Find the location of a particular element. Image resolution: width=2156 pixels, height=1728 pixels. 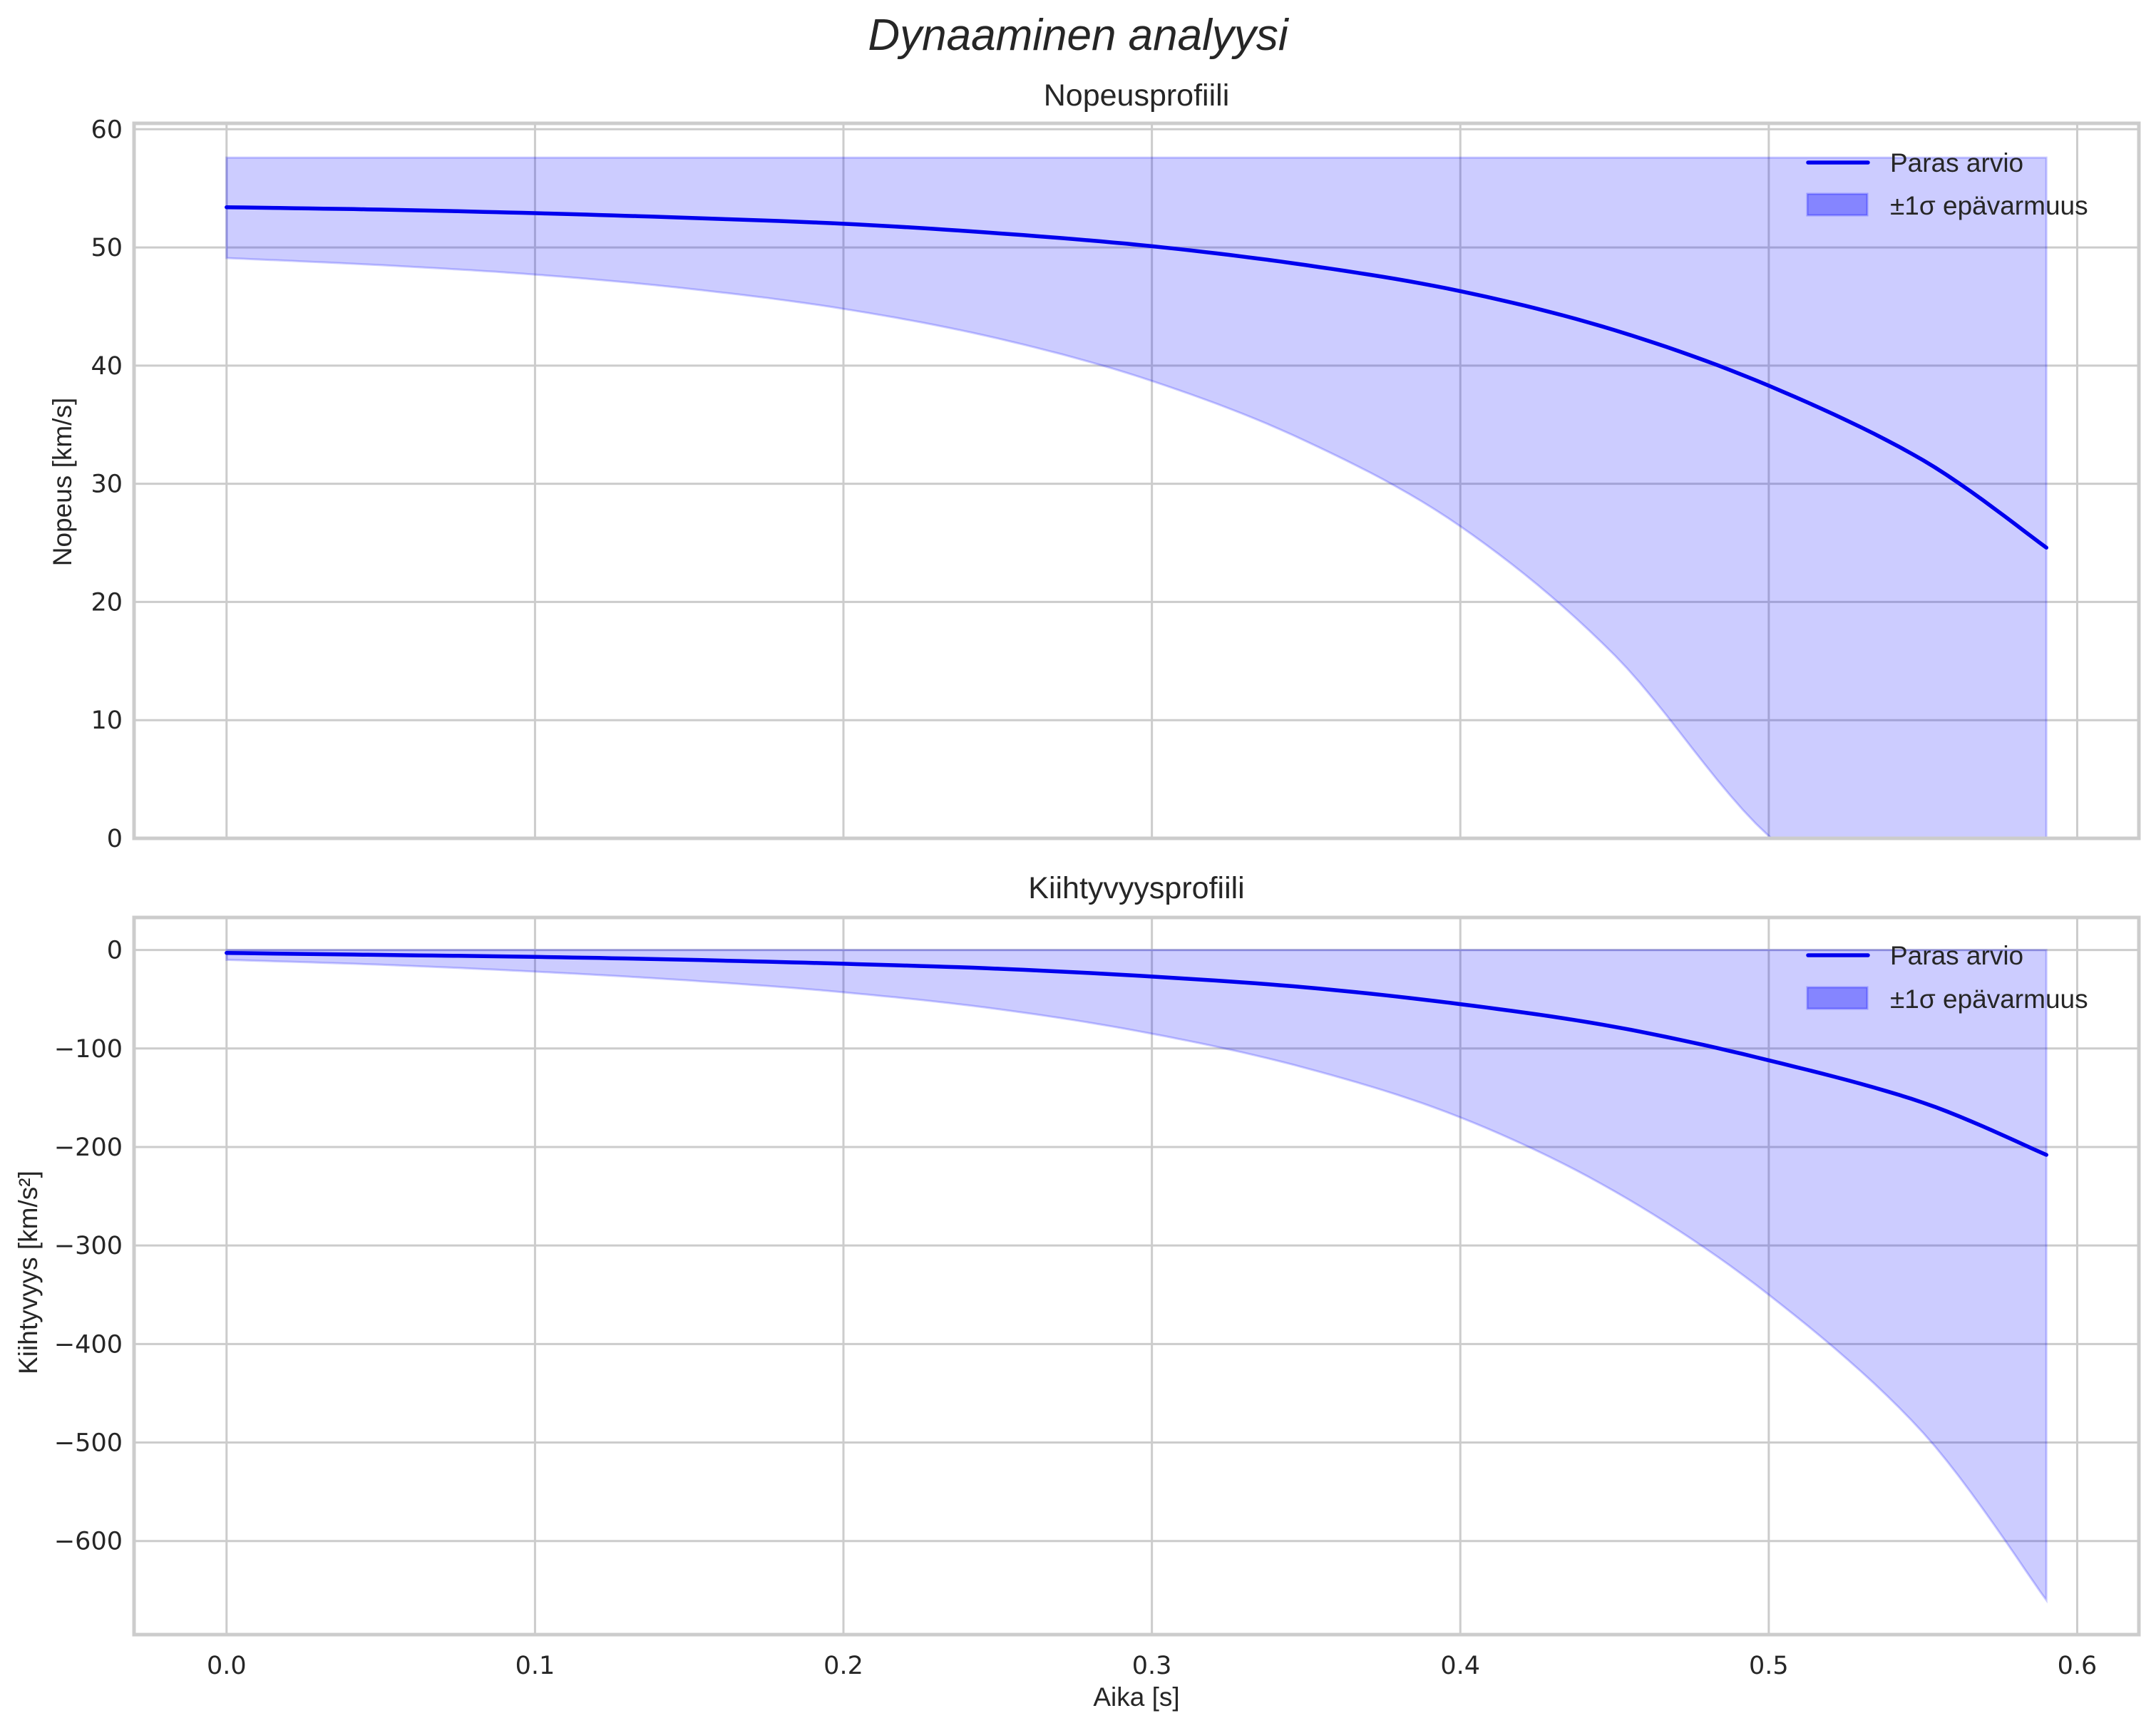

x-tick-label: 0.3 is located at coordinates (1152, 1666).